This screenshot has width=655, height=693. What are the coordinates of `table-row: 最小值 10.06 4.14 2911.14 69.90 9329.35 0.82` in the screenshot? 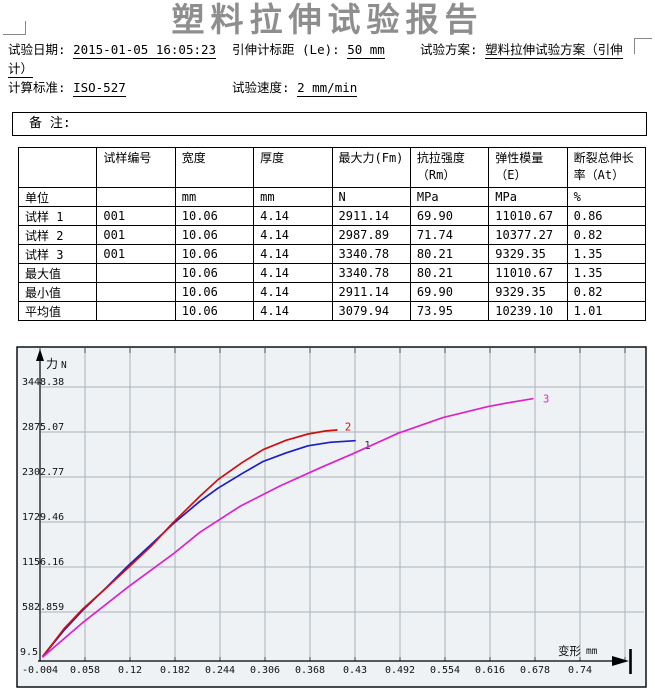 It's located at (332, 292).